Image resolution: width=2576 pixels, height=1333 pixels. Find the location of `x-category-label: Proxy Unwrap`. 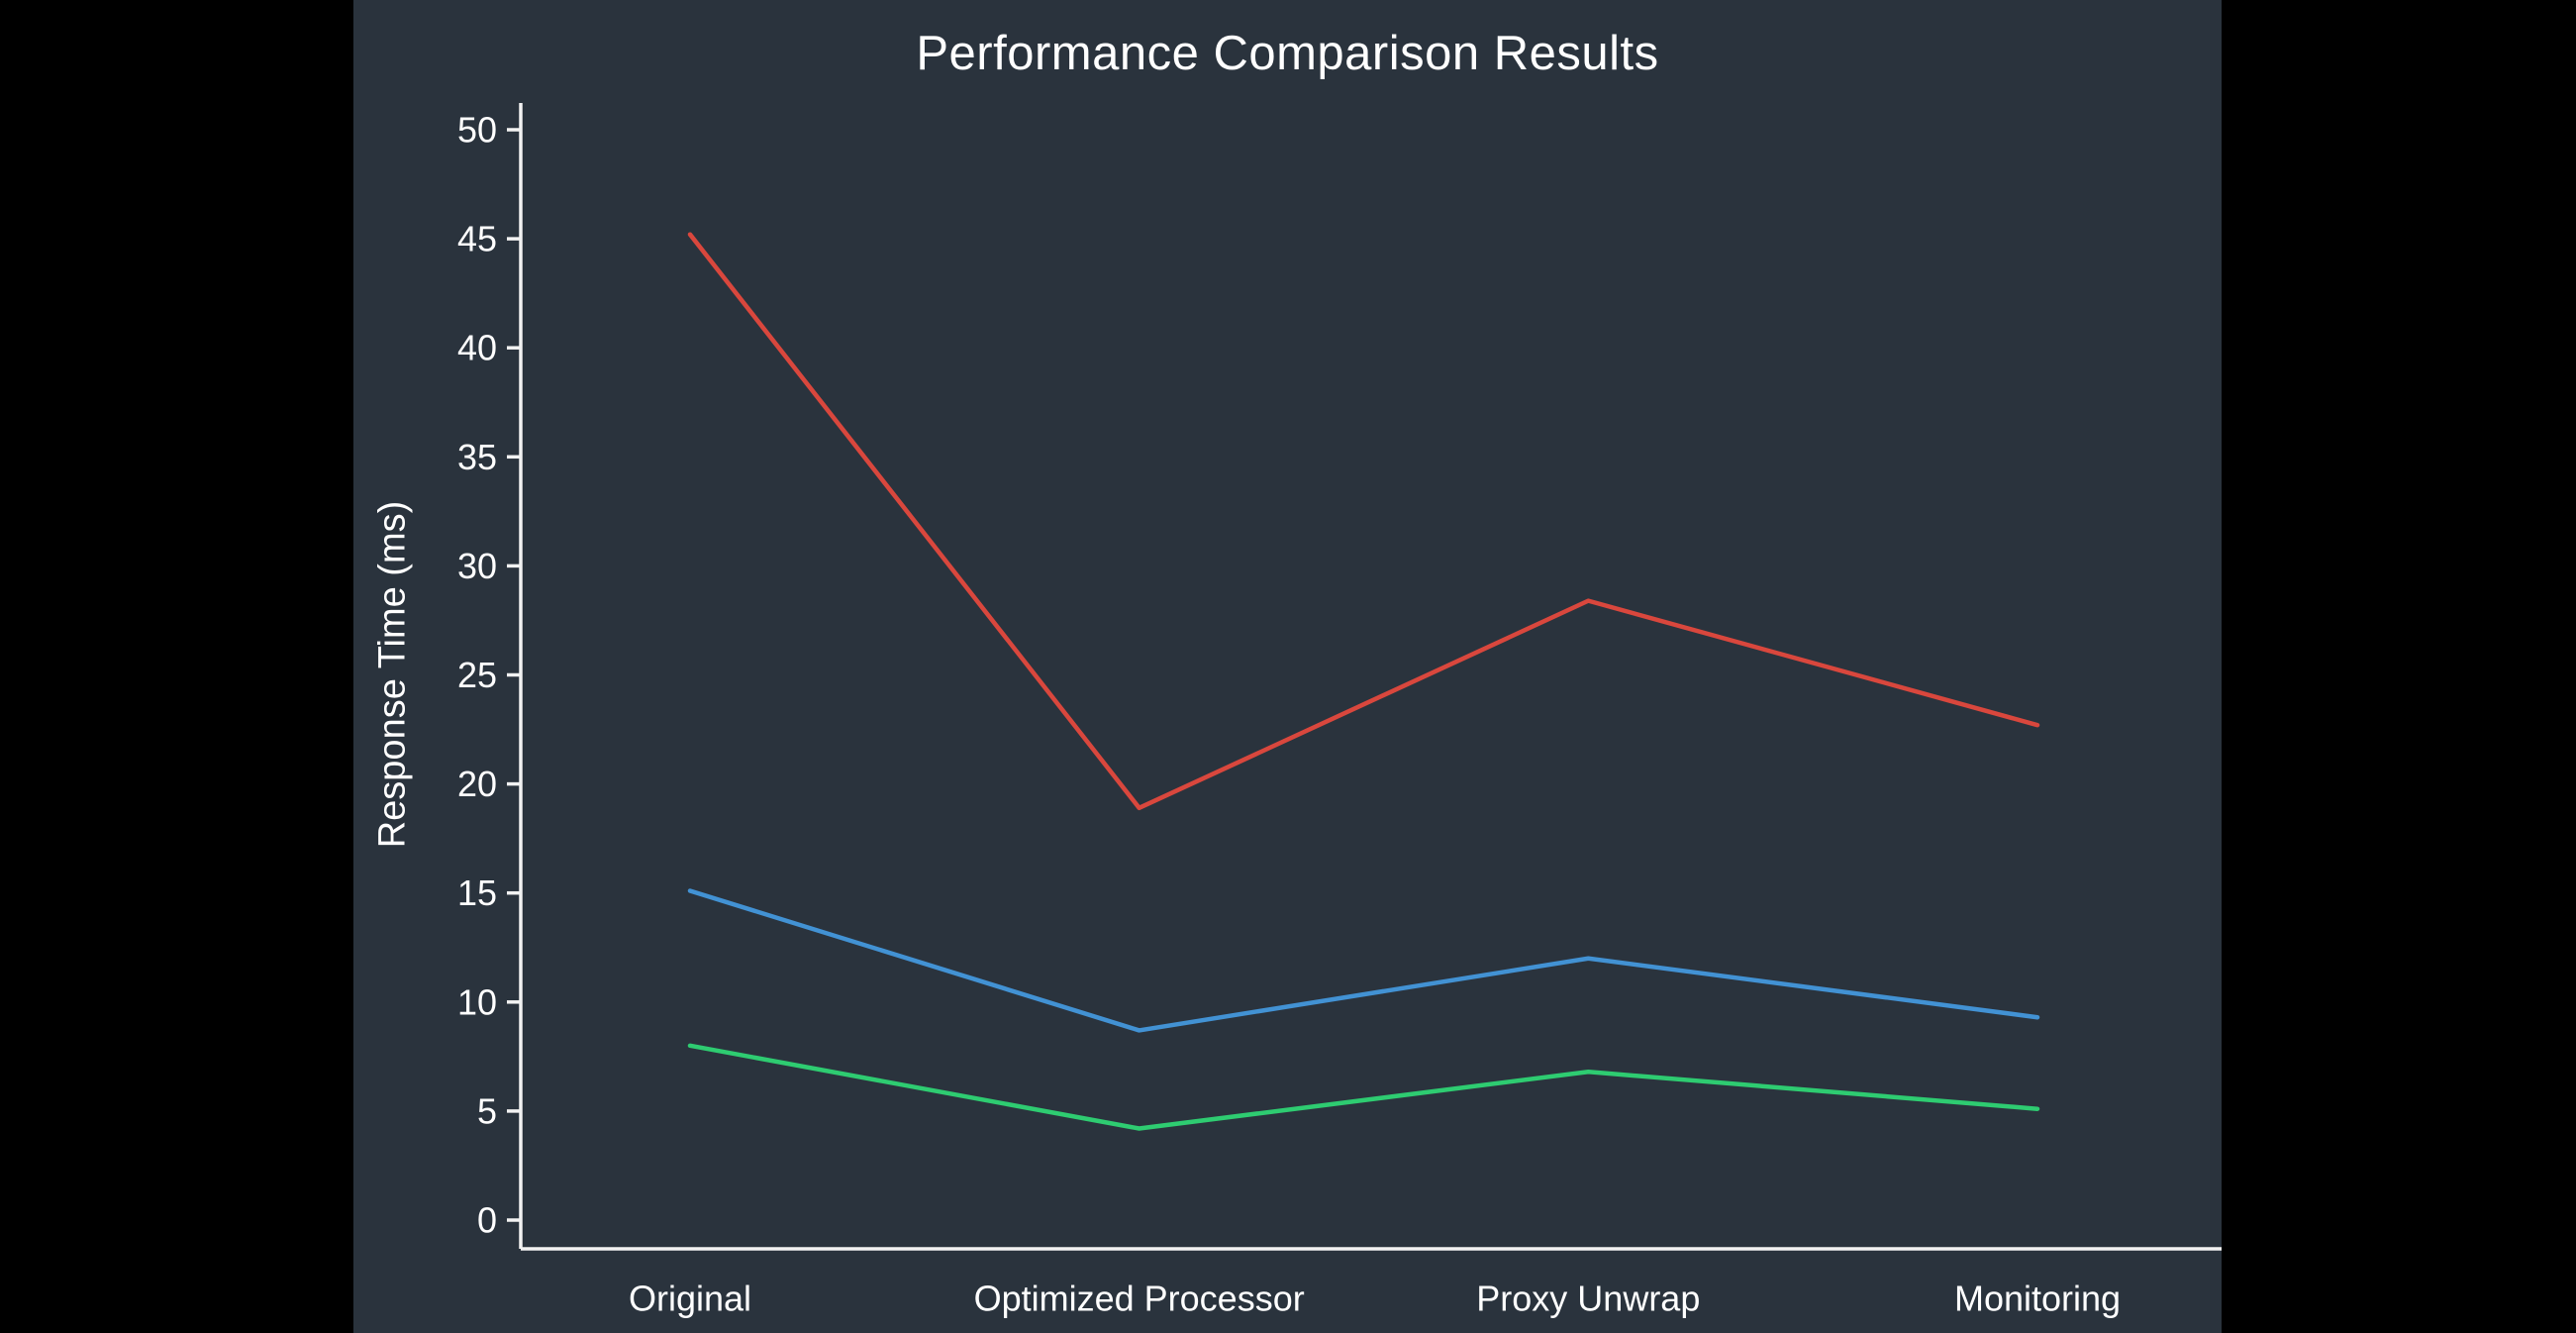

x-category-label: Proxy Unwrap is located at coordinates (1588, 1299).